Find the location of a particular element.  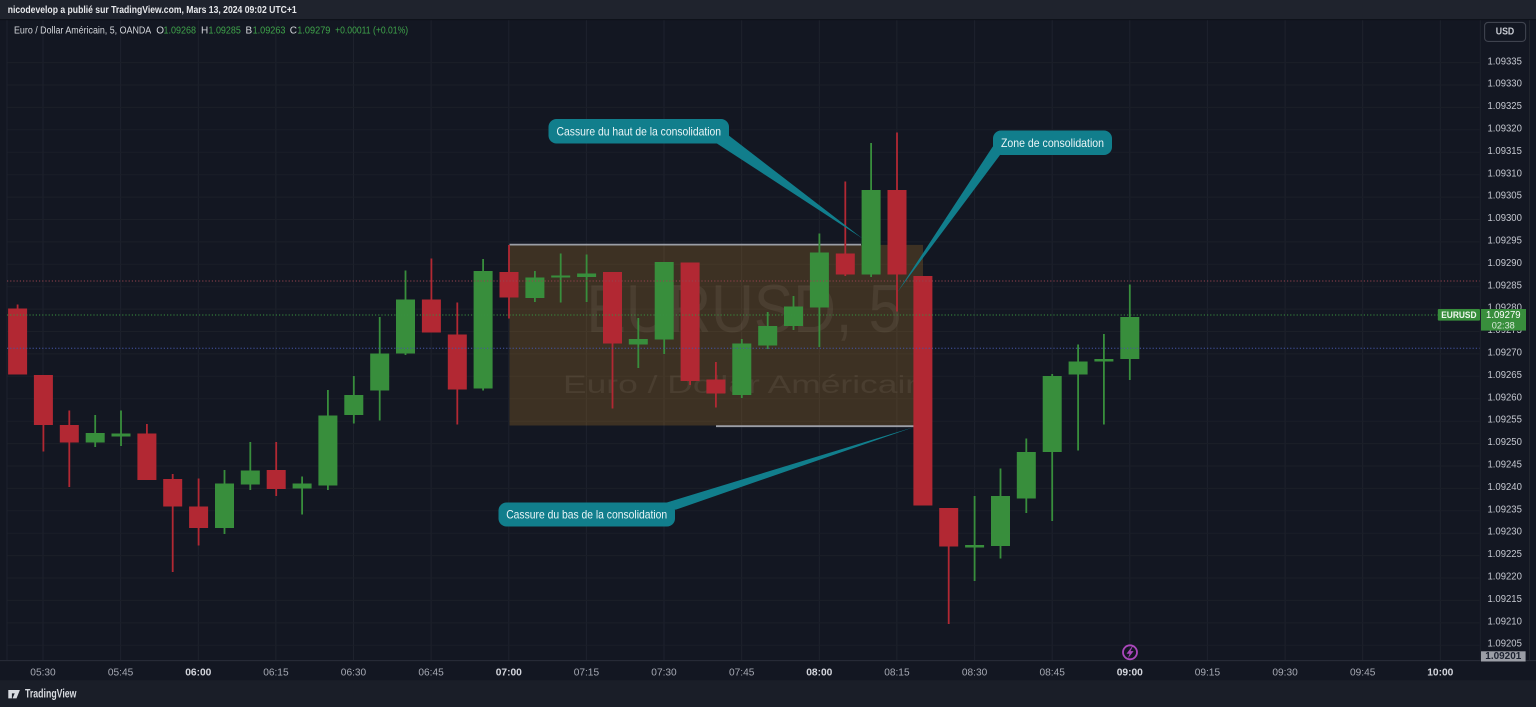

svg-text: +0.00011 (+0.01%) is located at coordinates (371, 31).